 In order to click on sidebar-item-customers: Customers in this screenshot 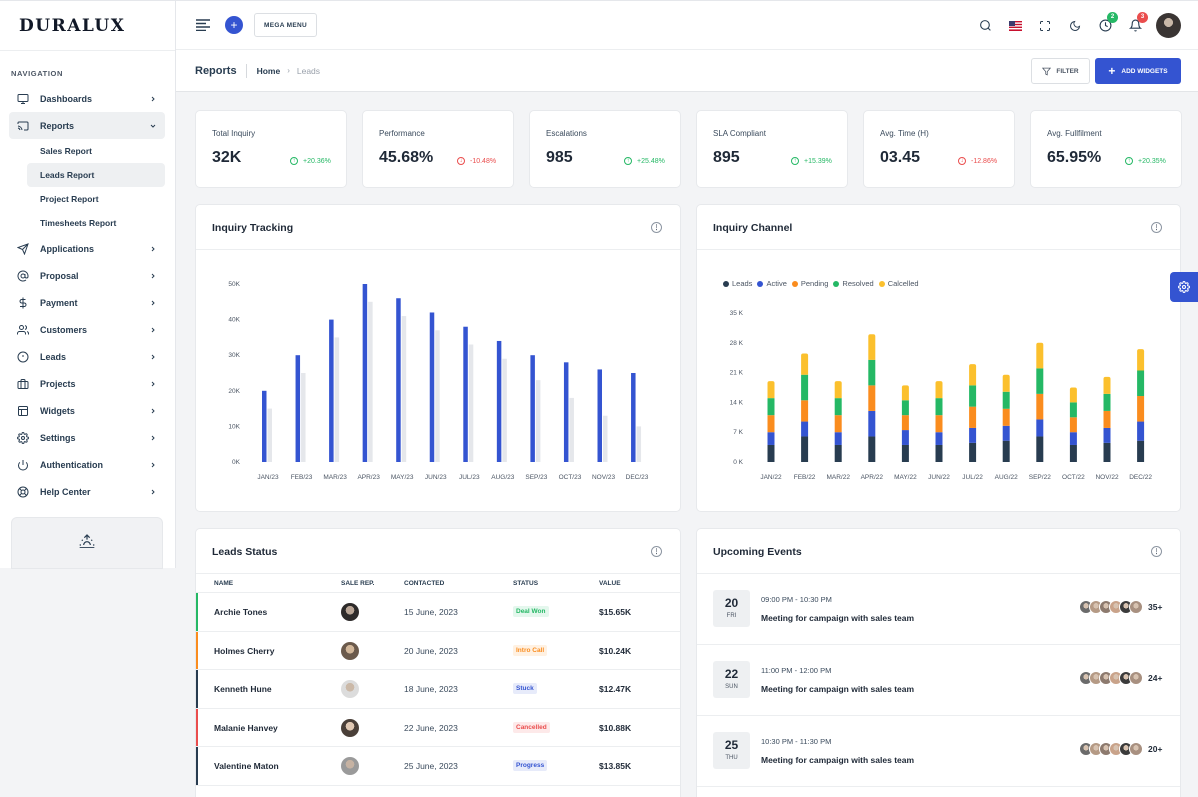, I will do `click(87, 329)`.